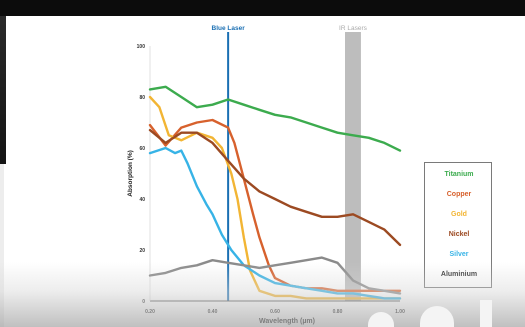  What do you see at coordinates (143, 302) in the screenshot?
I see `y-tick-label: 0` at bounding box center [143, 302].